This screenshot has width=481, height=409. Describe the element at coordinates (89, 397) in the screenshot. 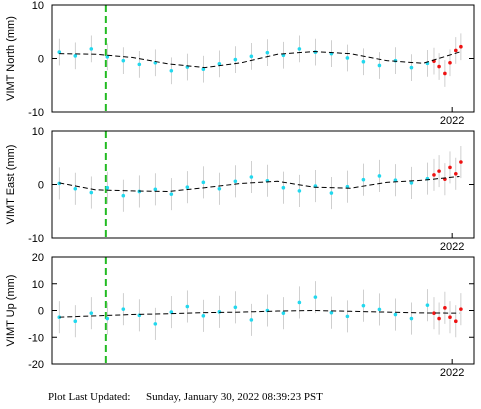

I see `footer-label: Plot Last Updated:` at that location.